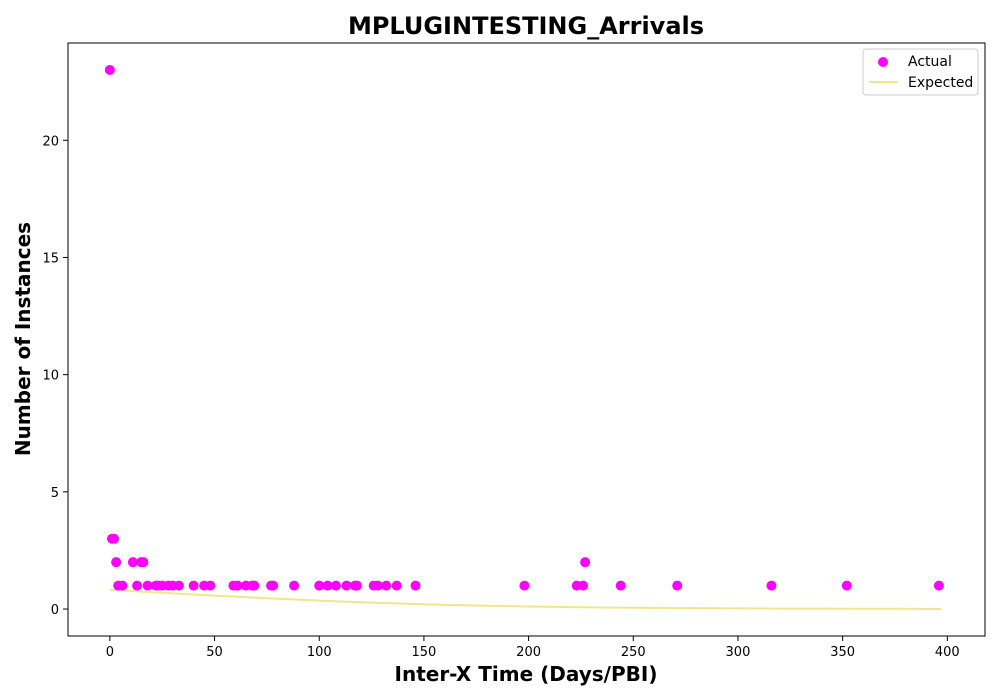 The image size is (1000, 700). What do you see at coordinates (55, 610) in the screenshot?
I see `y-tick-label: 0` at bounding box center [55, 610].